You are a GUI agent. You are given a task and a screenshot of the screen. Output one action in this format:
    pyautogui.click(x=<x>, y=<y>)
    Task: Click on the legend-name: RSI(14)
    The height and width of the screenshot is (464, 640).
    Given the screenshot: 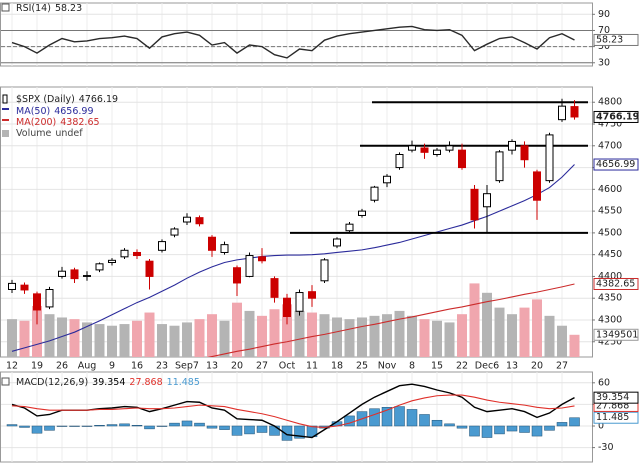 What is the action you would take?
    pyautogui.click(x=33, y=8)
    